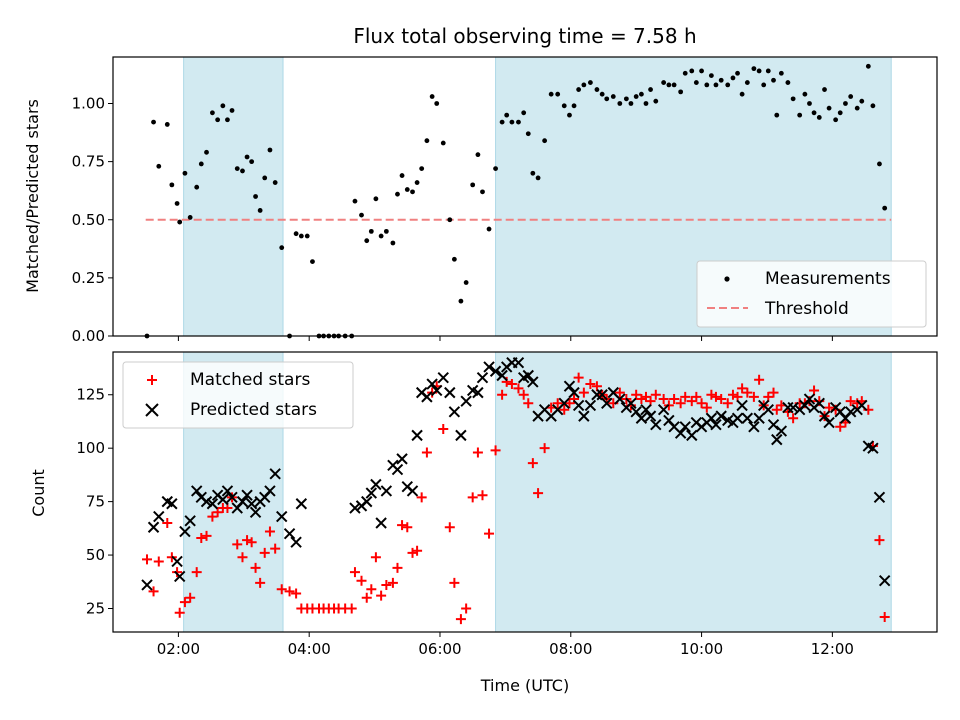 Image resolution: width=960 pixels, height=720 pixels. Describe the element at coordinates (95, 608) in the screenshot. I see `y-tick-label: 25` at that location.